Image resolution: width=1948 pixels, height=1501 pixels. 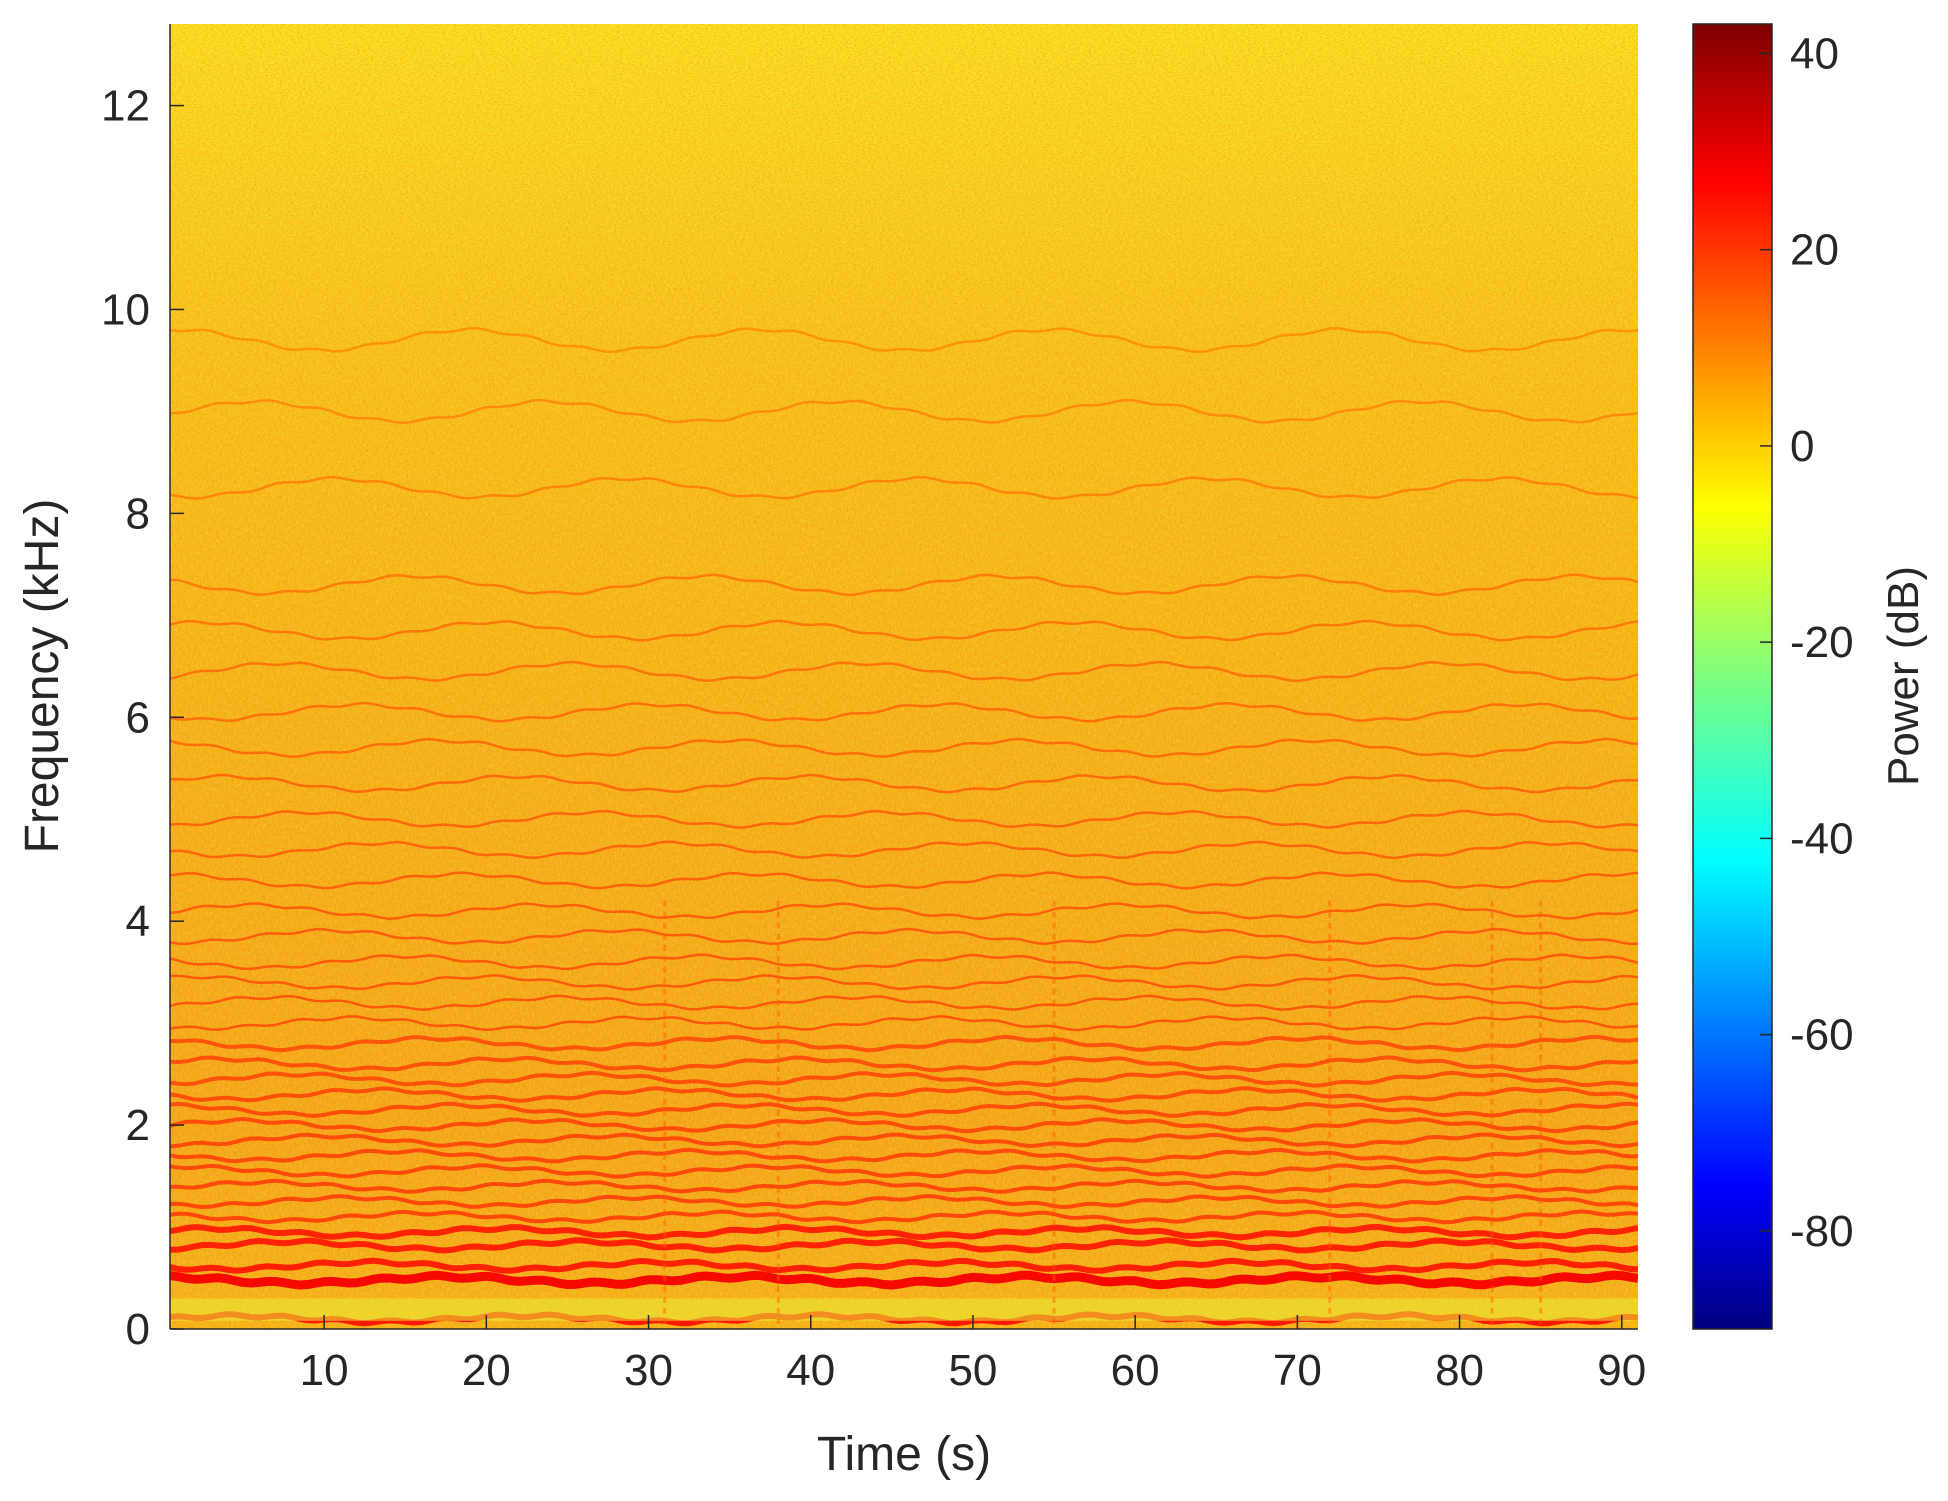 What do you see at coordinates (1822, 642) in the screenshot?
I see `colorbar-tick-label: -20` at bounding box center [1822, 642].